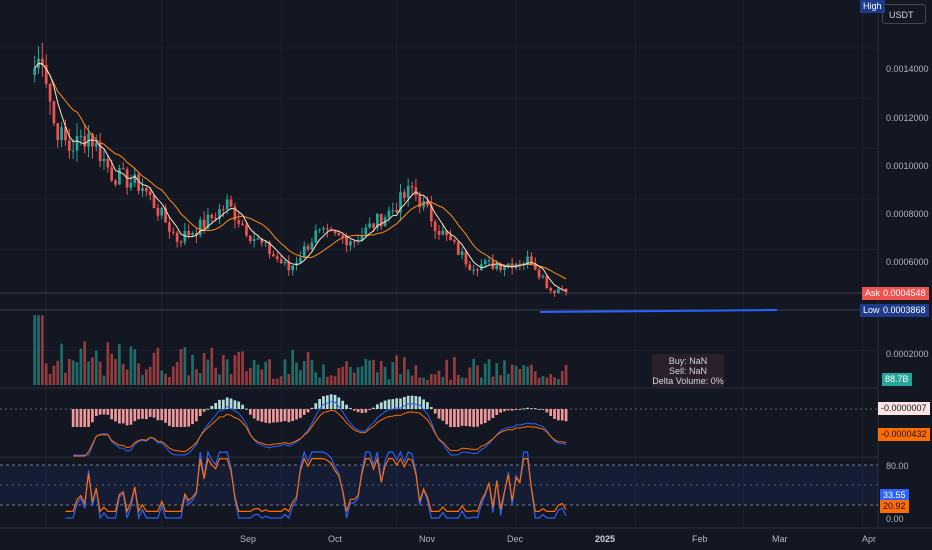 Image resolution: width=932 pixels, height=550 pixels. What do you see at coordinates (319, 410) in the screenshot?
I see `macd-histogram` at bounding box center [319, 410].